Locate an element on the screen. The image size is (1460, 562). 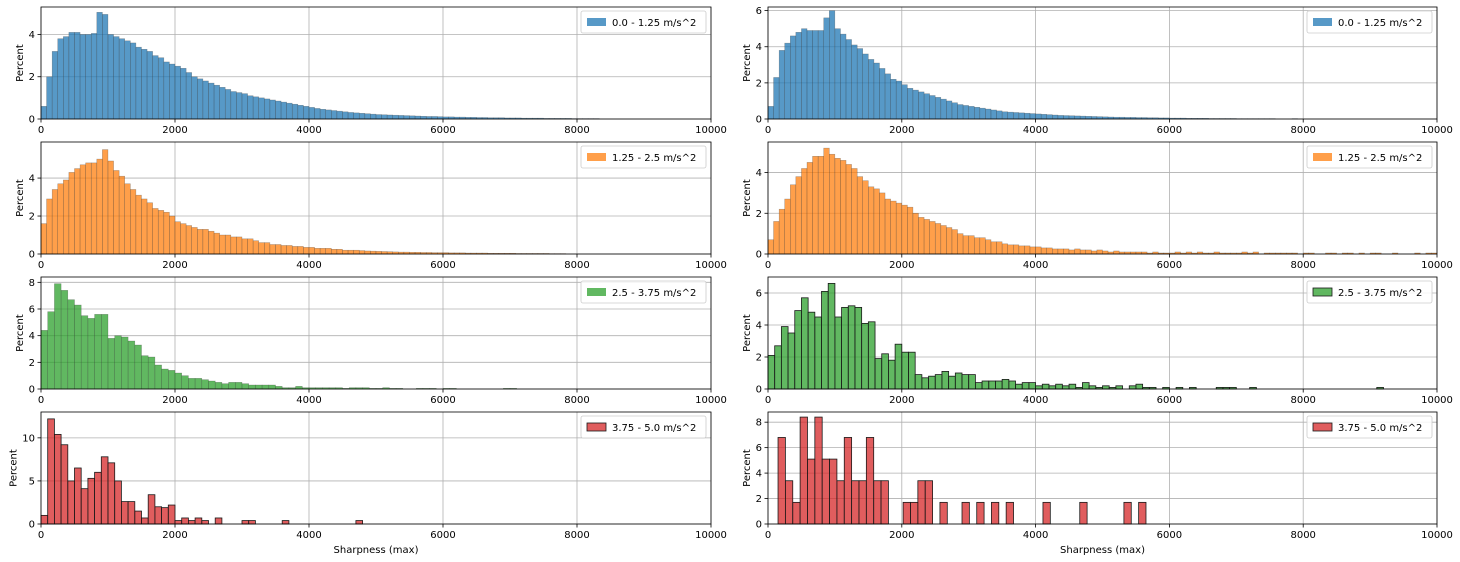
x-tick-label: 8000 is located at coordinates (1302, 265).